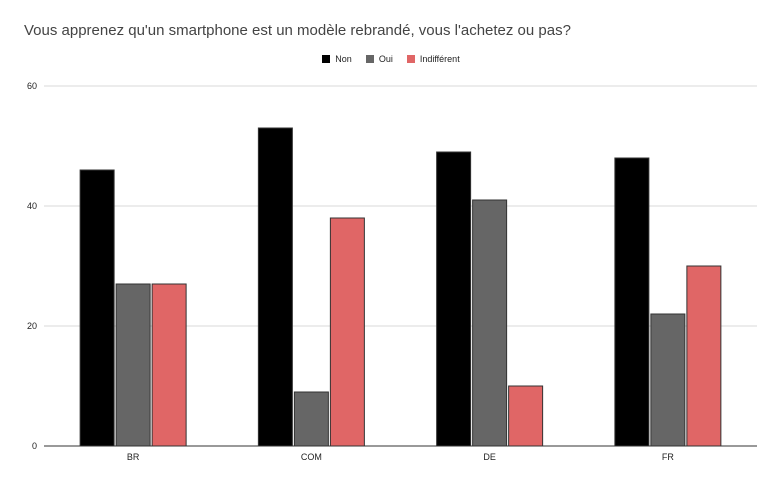 This screenshot has height=484, width=782. Describe the element at coordinates (632, 302) in the screenshot. I see `bar-non-fr` at that location.